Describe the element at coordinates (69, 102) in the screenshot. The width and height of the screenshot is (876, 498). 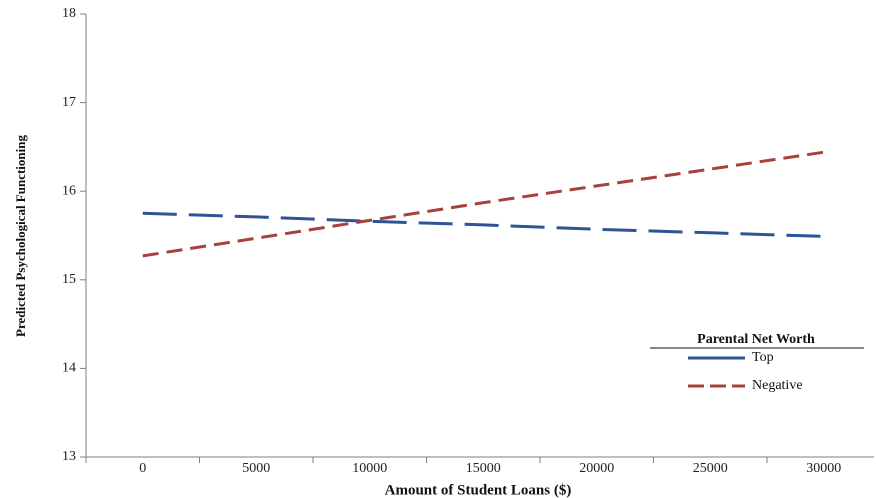
I see `y-tick-label: 17` at that location.